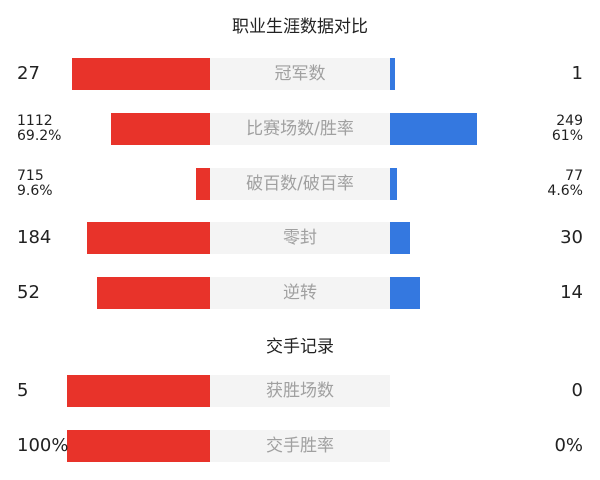 The image size is (600, 480). I want to click on right-value-line: 4.6%, so click(565, 191).